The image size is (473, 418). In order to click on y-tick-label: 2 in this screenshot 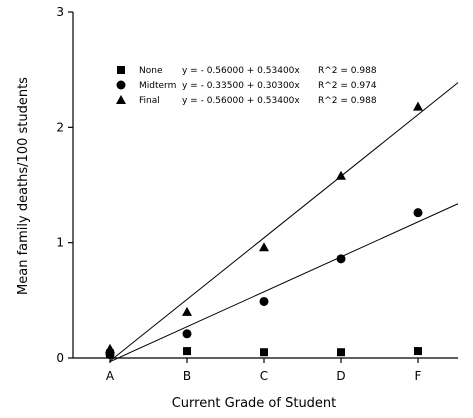, I will do `click(60, 127)`.